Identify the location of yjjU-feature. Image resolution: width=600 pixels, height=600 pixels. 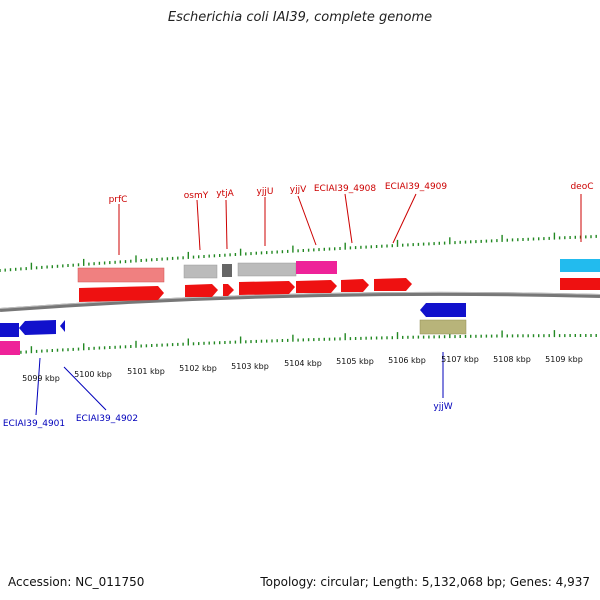
(267, 269).